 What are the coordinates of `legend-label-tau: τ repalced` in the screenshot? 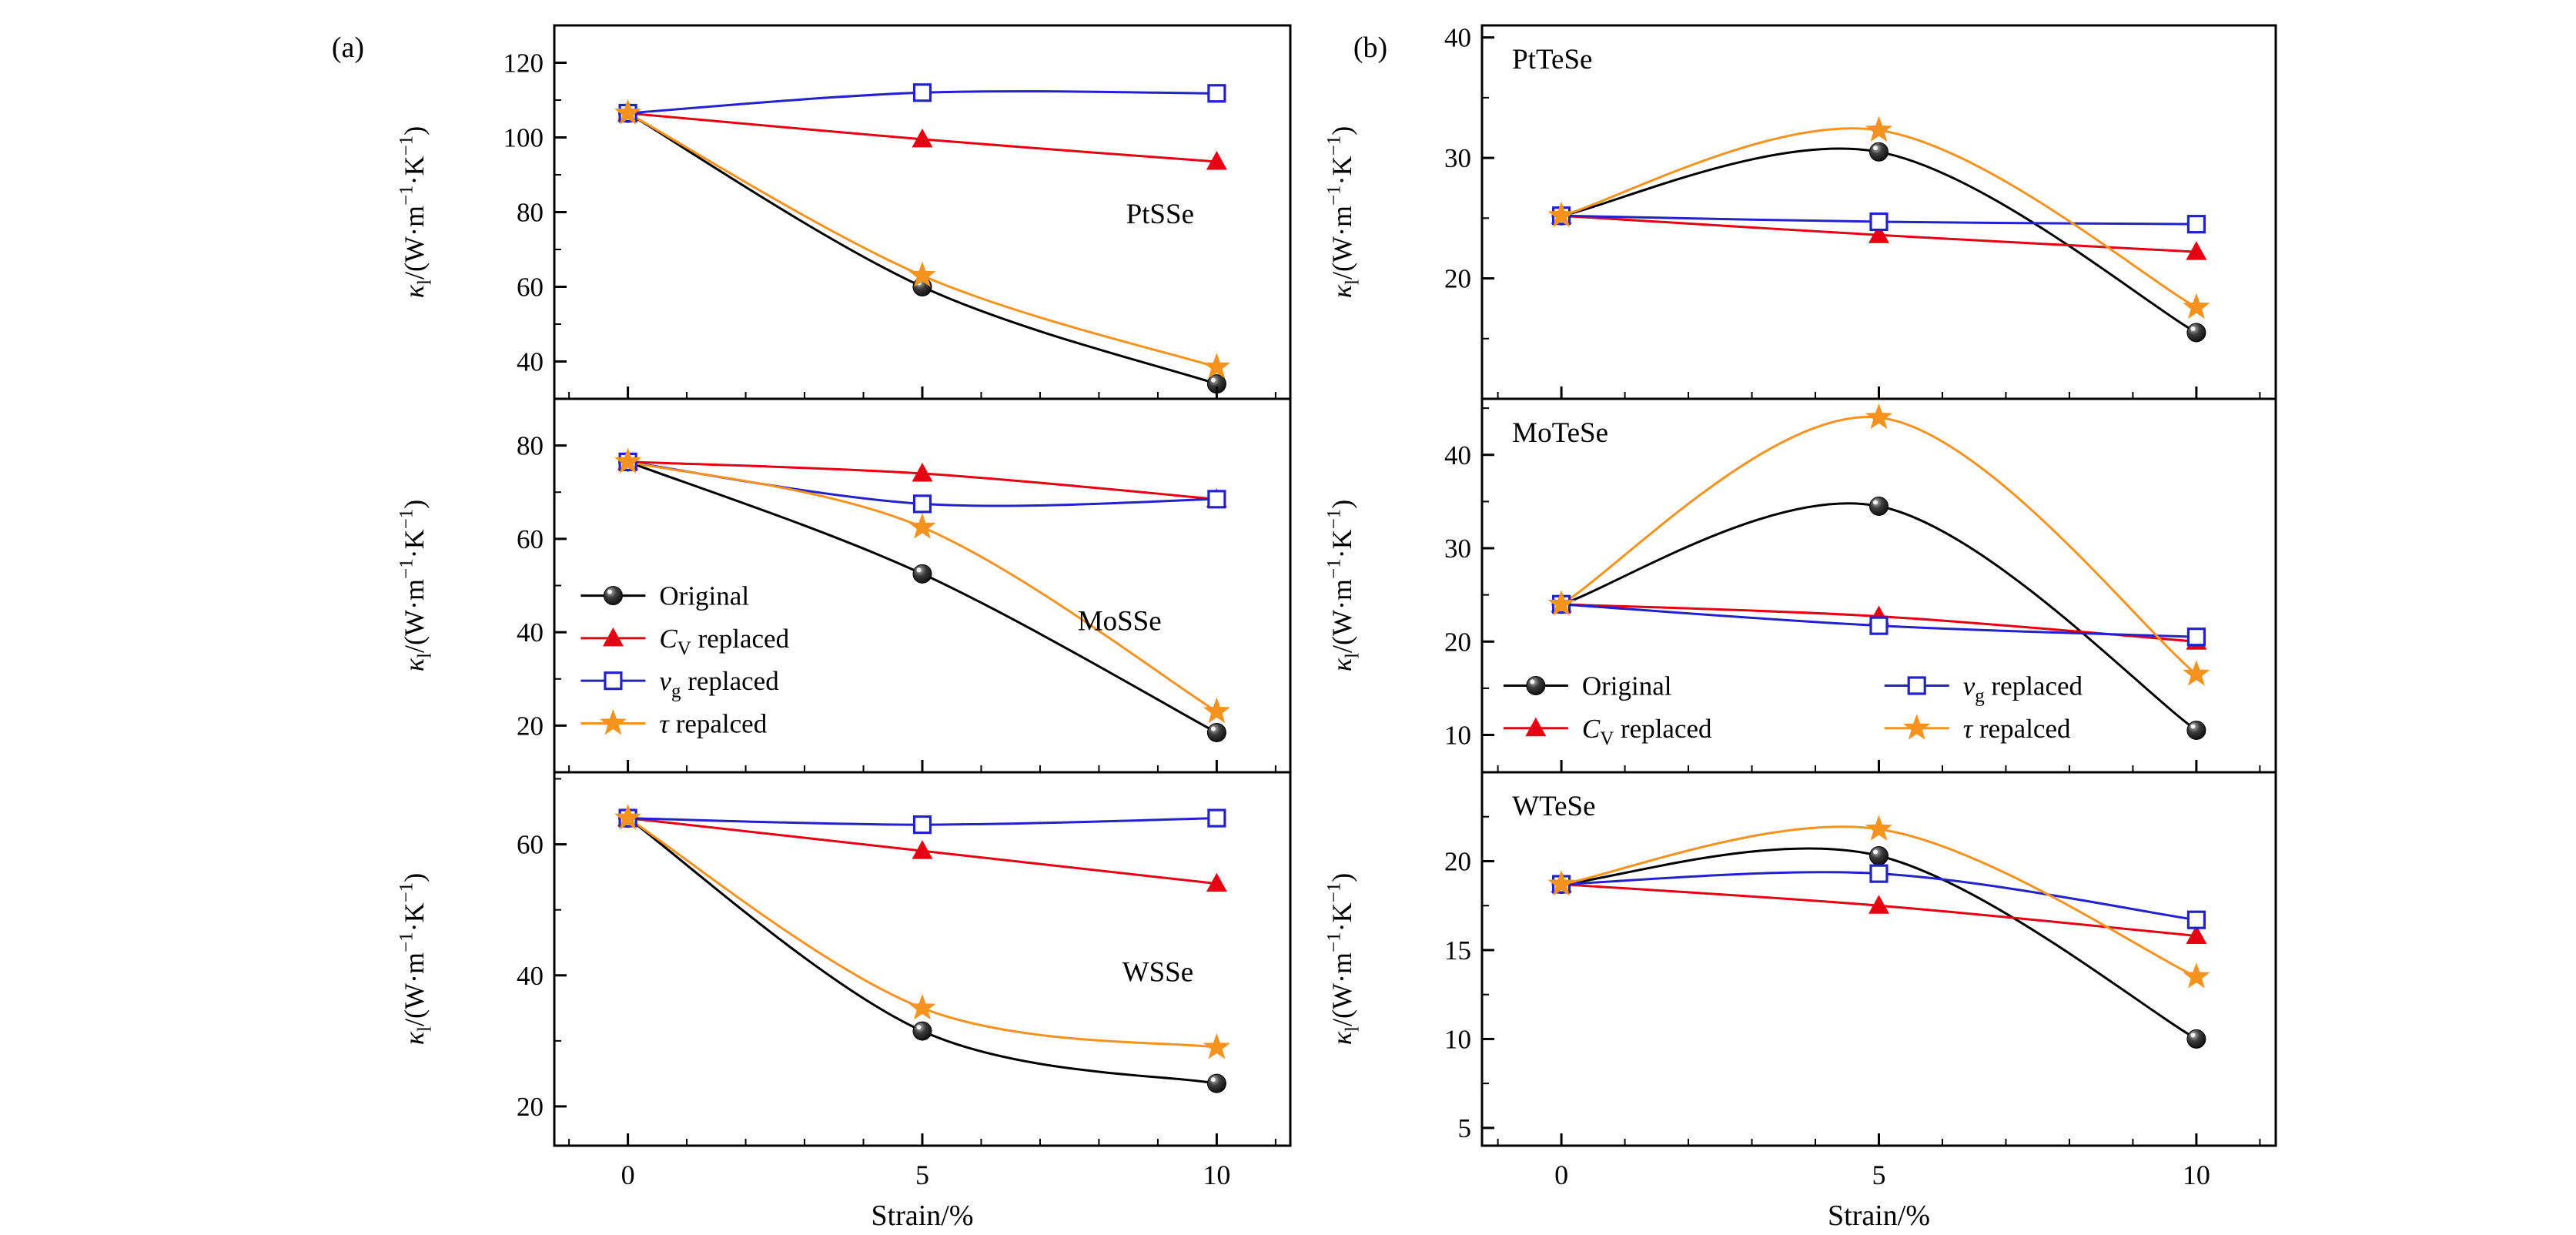 It's located at (713, 723).